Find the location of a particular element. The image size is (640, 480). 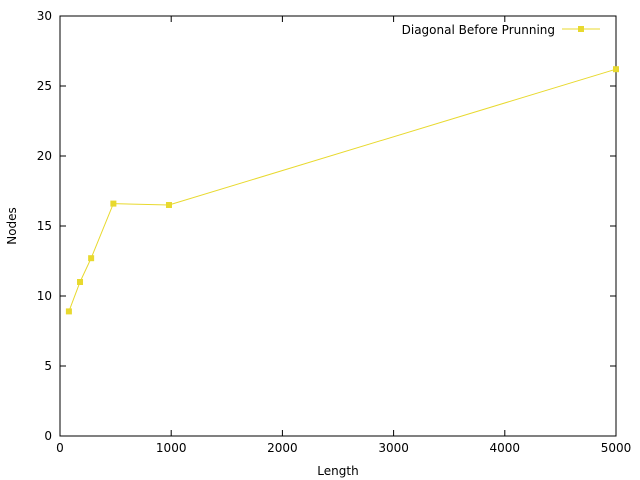

legend: Diagonal Before Prunning is located at coordinates (501, 30).